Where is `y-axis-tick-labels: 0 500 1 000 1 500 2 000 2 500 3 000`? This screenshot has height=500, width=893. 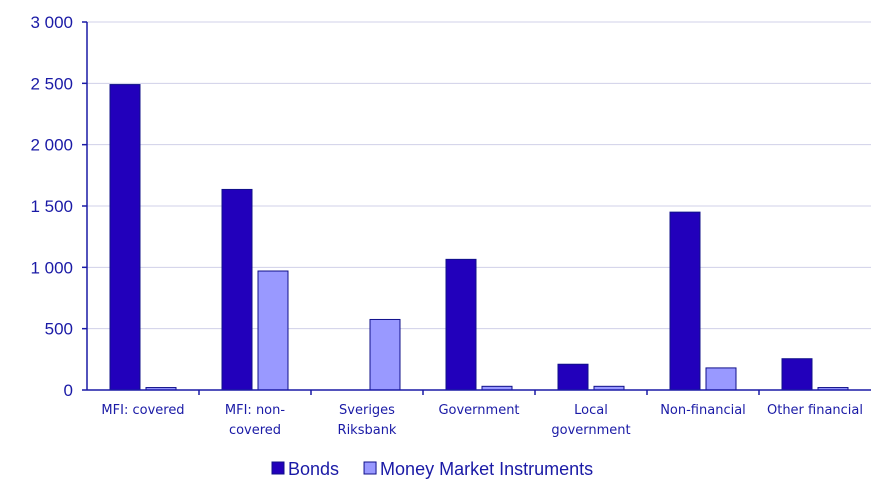
y-axis-tick-labels: 0 500 1 000 1 500 2 000 2 500 3 000 is located at coordinates (51, 206).